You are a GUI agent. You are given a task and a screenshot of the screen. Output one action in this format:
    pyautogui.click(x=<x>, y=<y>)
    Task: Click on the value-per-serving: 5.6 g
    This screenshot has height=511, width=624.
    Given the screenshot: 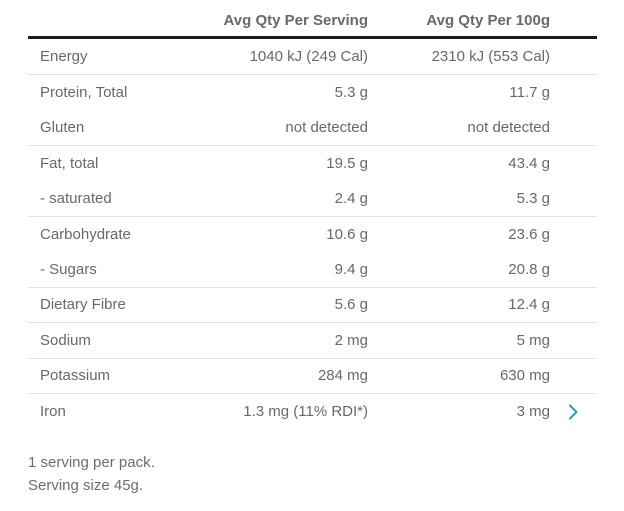 What is the action you would take?
    pyautogui.click(x=351, y=305)
    